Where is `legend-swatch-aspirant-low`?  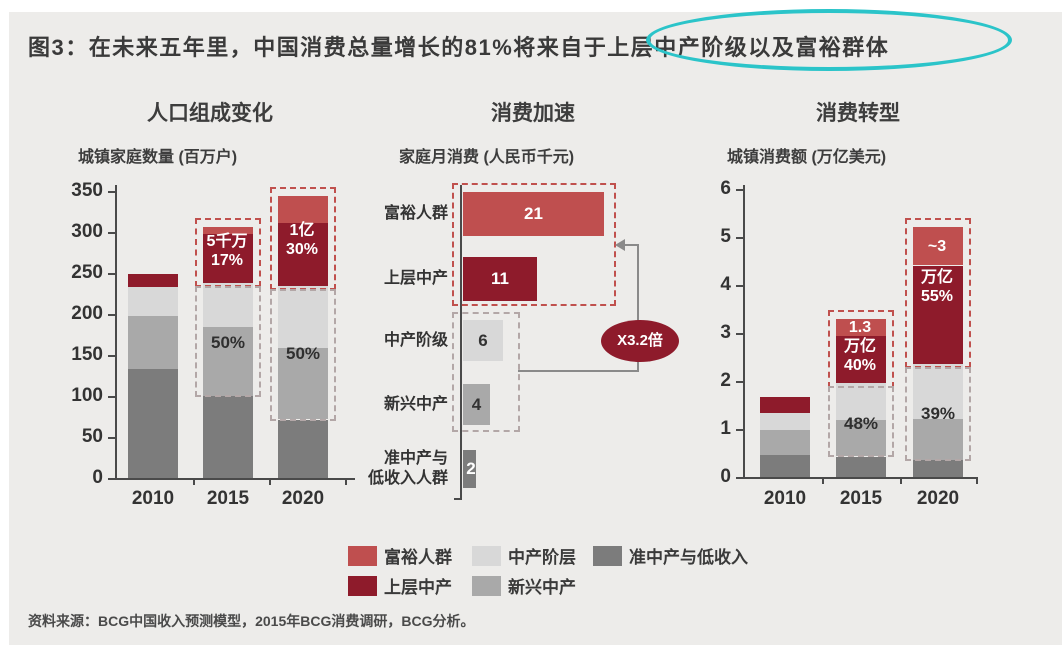
legend-swatch-aspirant-low is located at coordinates (607, 555).